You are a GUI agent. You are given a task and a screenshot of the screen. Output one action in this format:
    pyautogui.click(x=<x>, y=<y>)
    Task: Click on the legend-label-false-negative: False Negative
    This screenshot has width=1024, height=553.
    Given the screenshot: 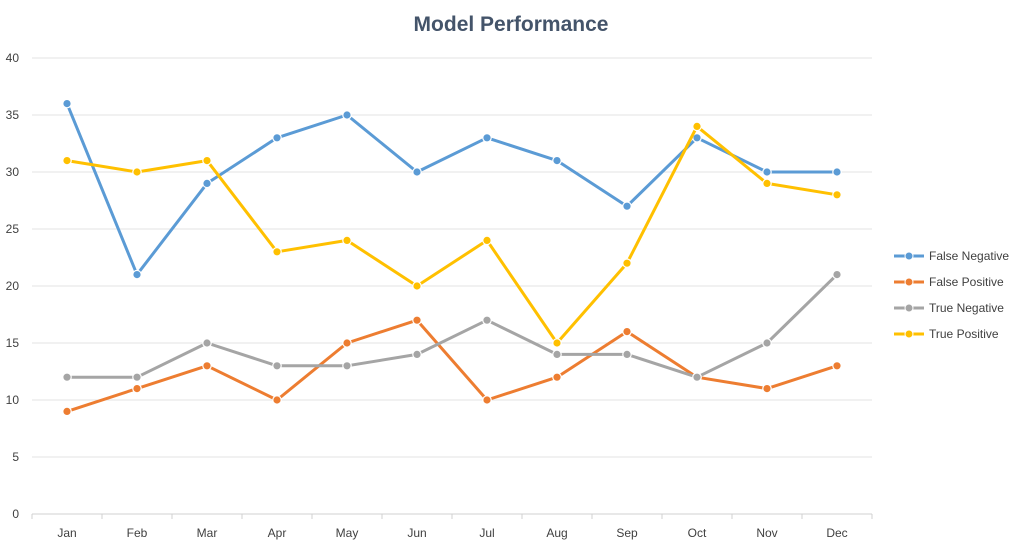 What is the action you would take?
    pyautogui.click(x=969, y=256)
    